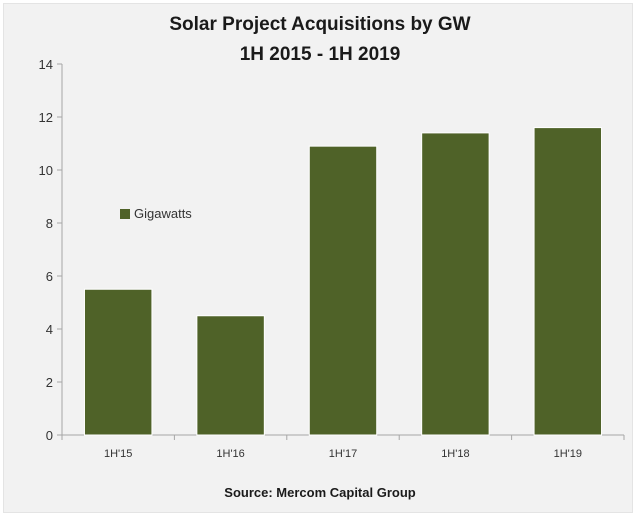 This screenshot has height=520, width=640. Describe the element at coordinates (49, 435) in the screenshot. I see `y-tick-label: 0` at that location.